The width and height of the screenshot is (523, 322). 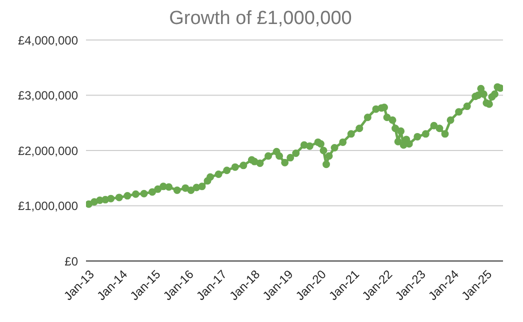 I want to click on y-tick-label: £3,000,000, so click(x=48, y=95).